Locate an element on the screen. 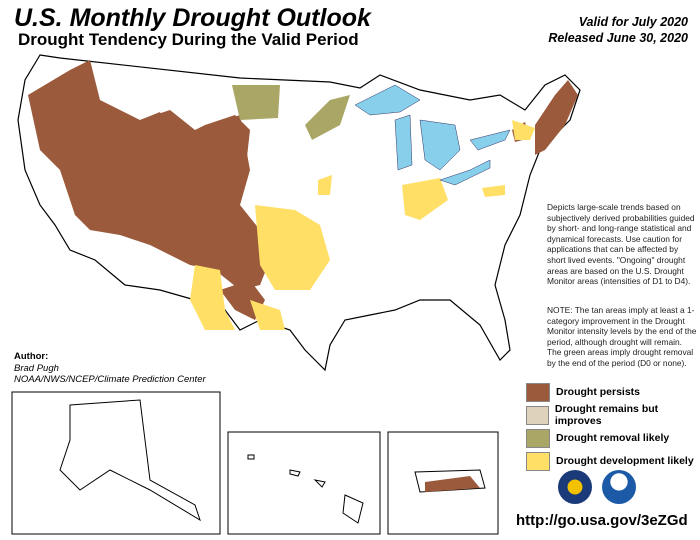 The image size is (700, 540). legend-item-development: Drought development likely is located at coordinates (613, 461).